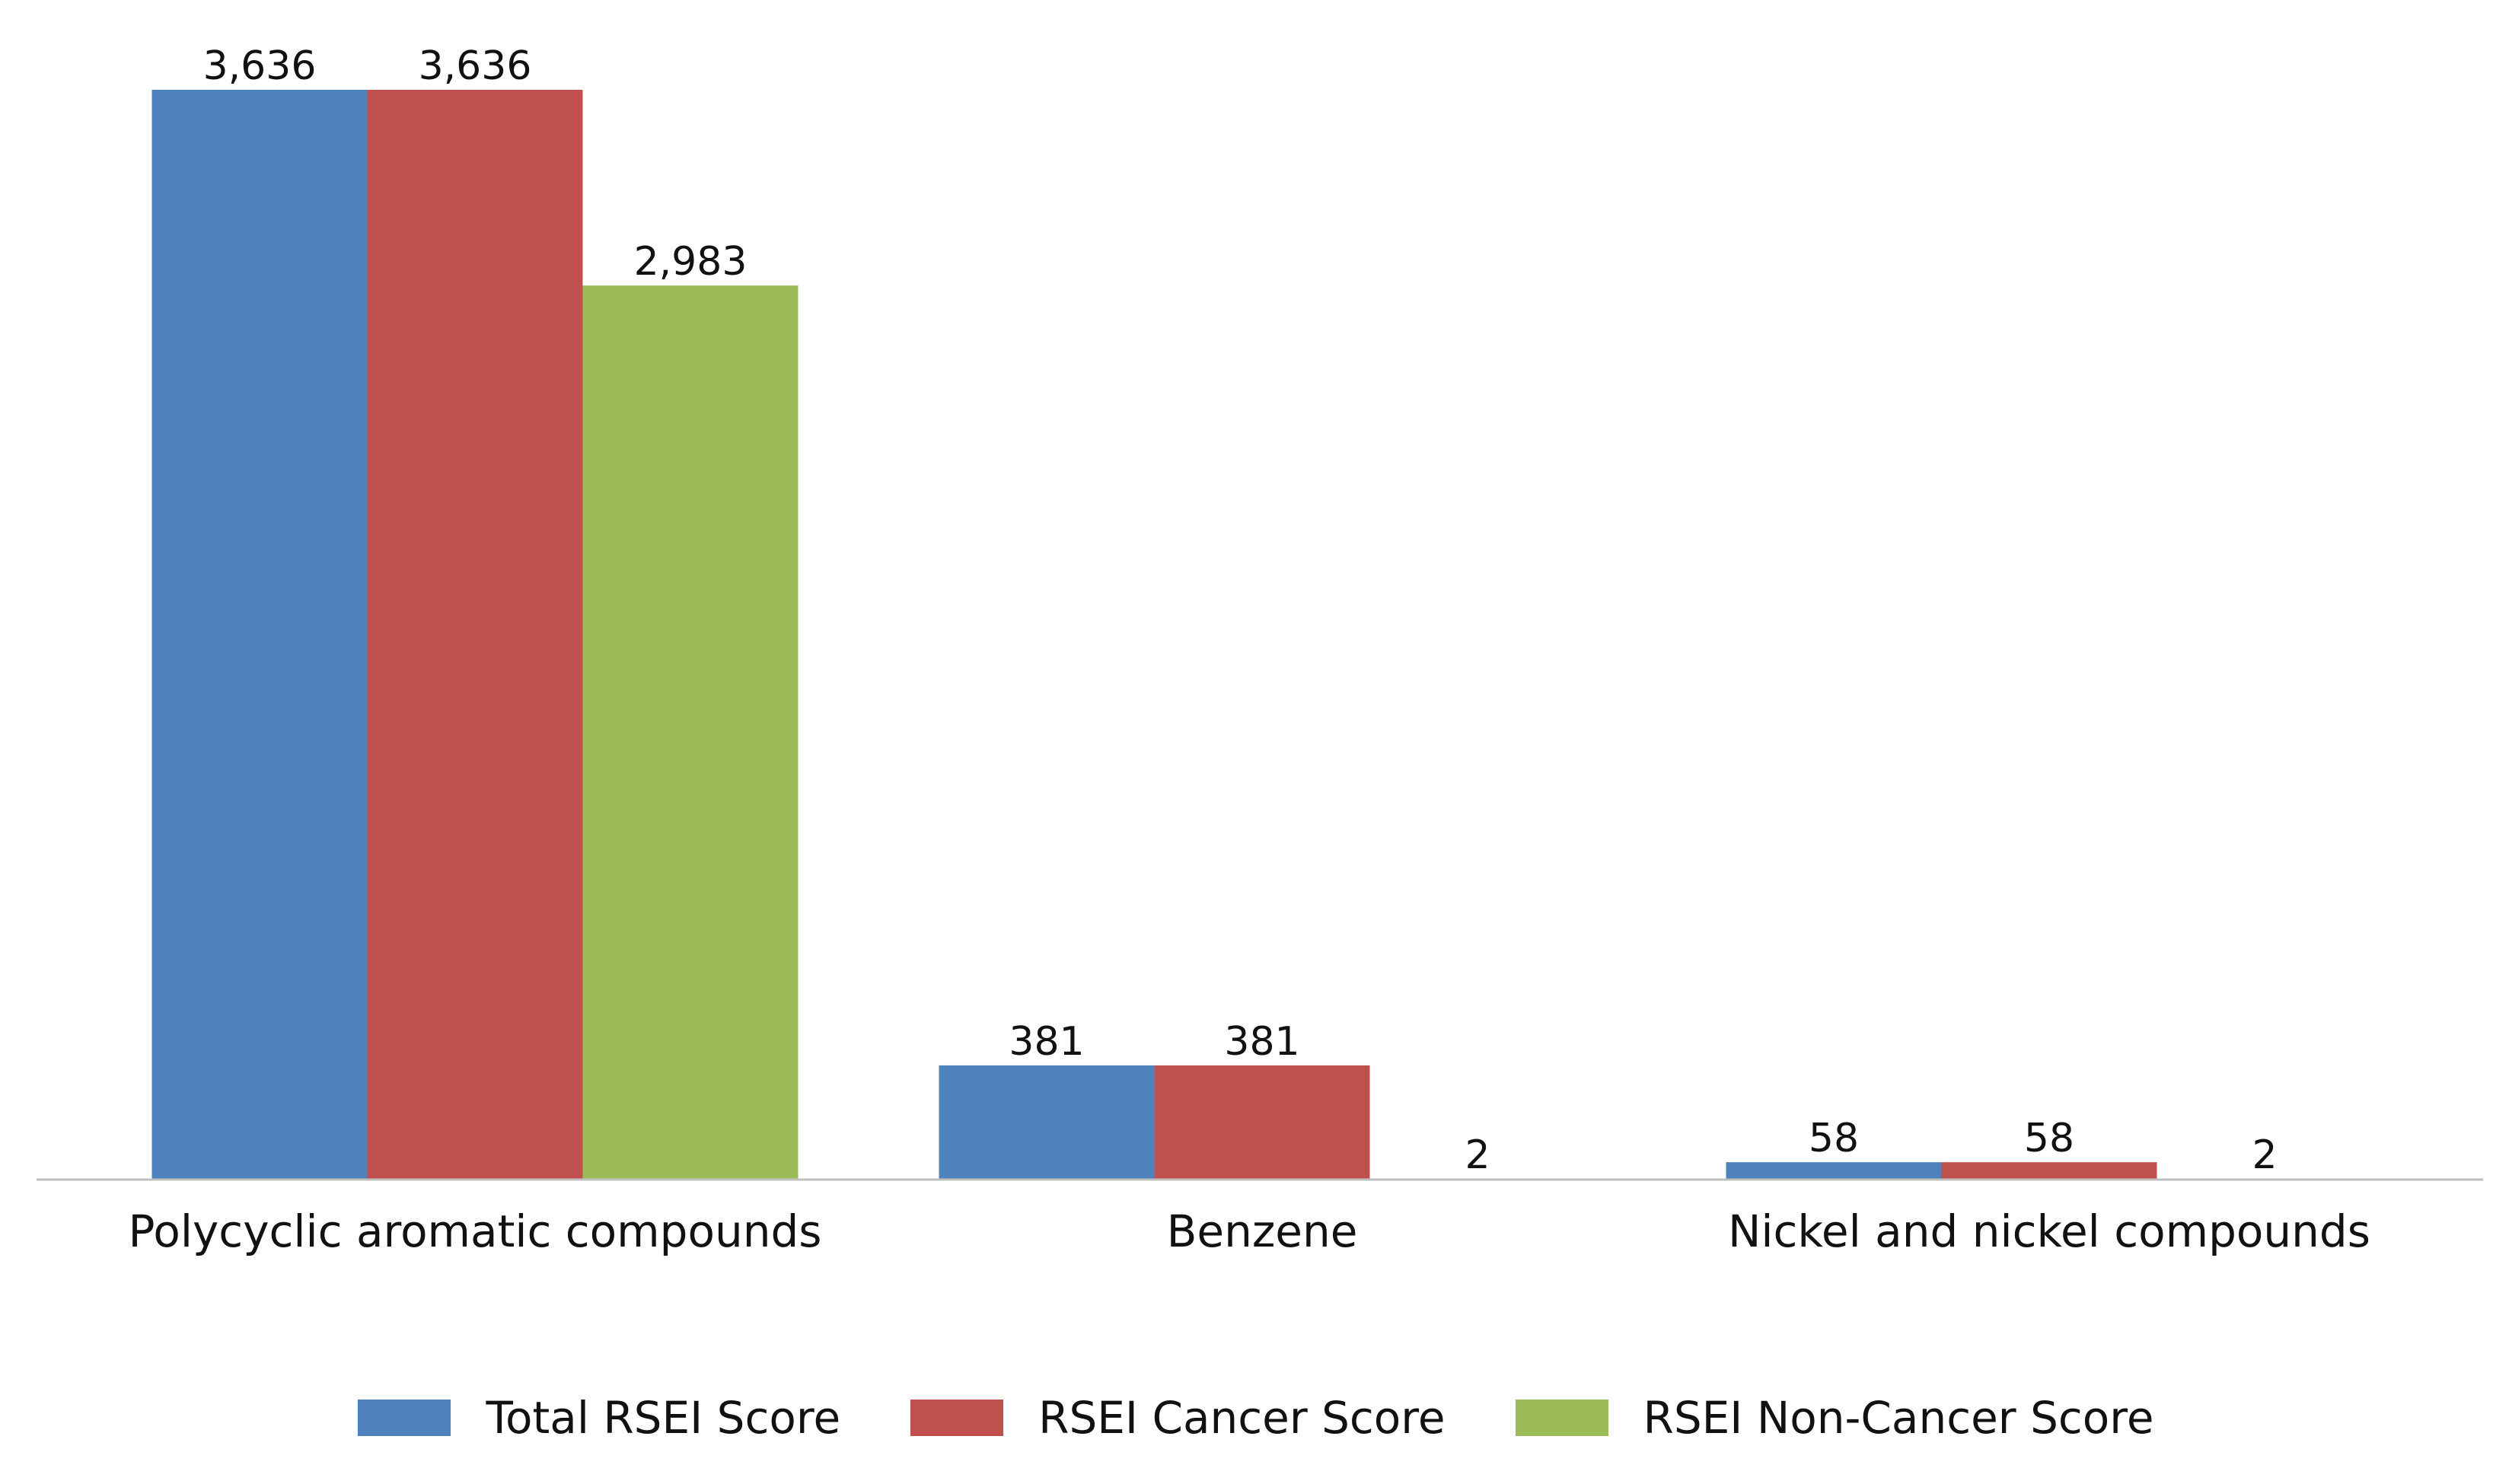 This screenshot has height=1484, width=2512. What do you see at coordinates (260, 66) in the screenshot?
I see `data-label-1-cat-1: 3,636` at bounding box center [260, 66].